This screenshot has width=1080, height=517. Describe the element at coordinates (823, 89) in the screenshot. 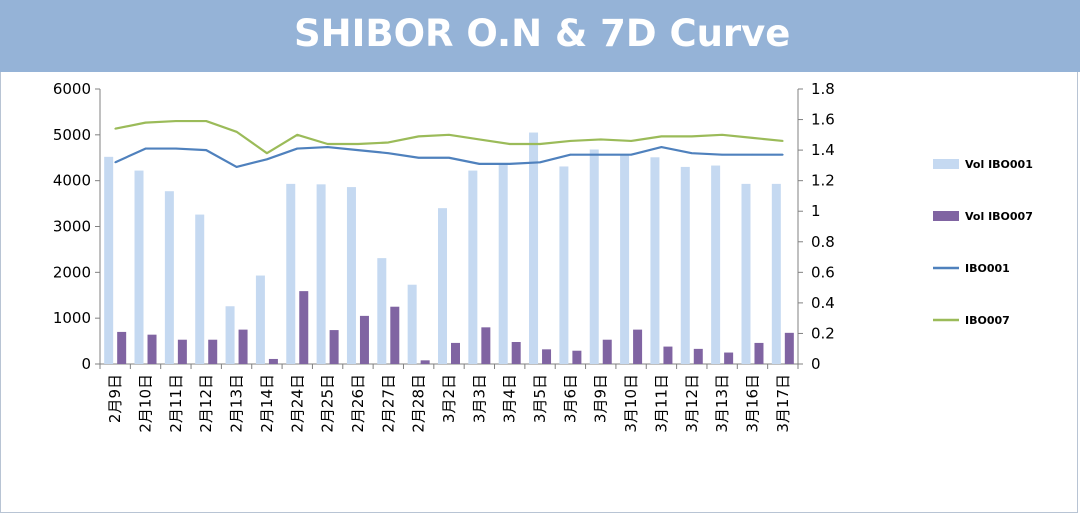

I see `right-axis-tick-label: 1.8` at that location.